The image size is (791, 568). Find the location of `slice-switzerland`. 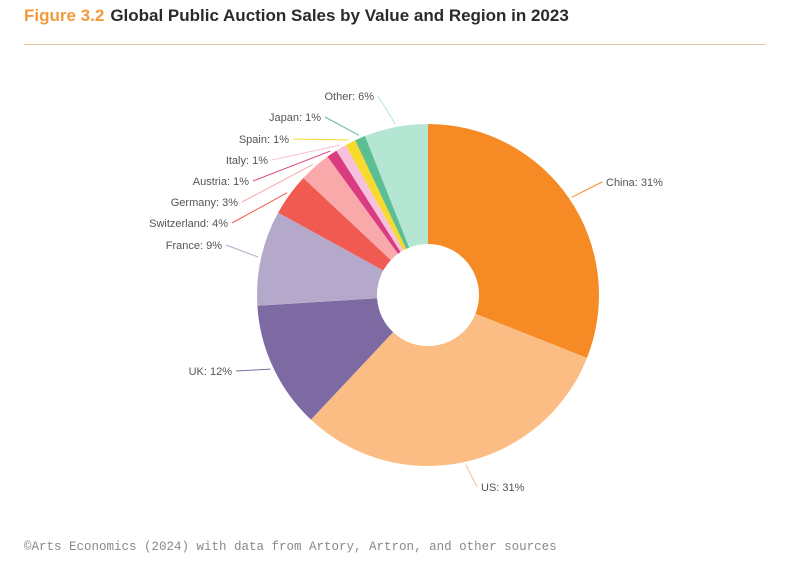

slice-switzerland is located at coordinates (334, 224).